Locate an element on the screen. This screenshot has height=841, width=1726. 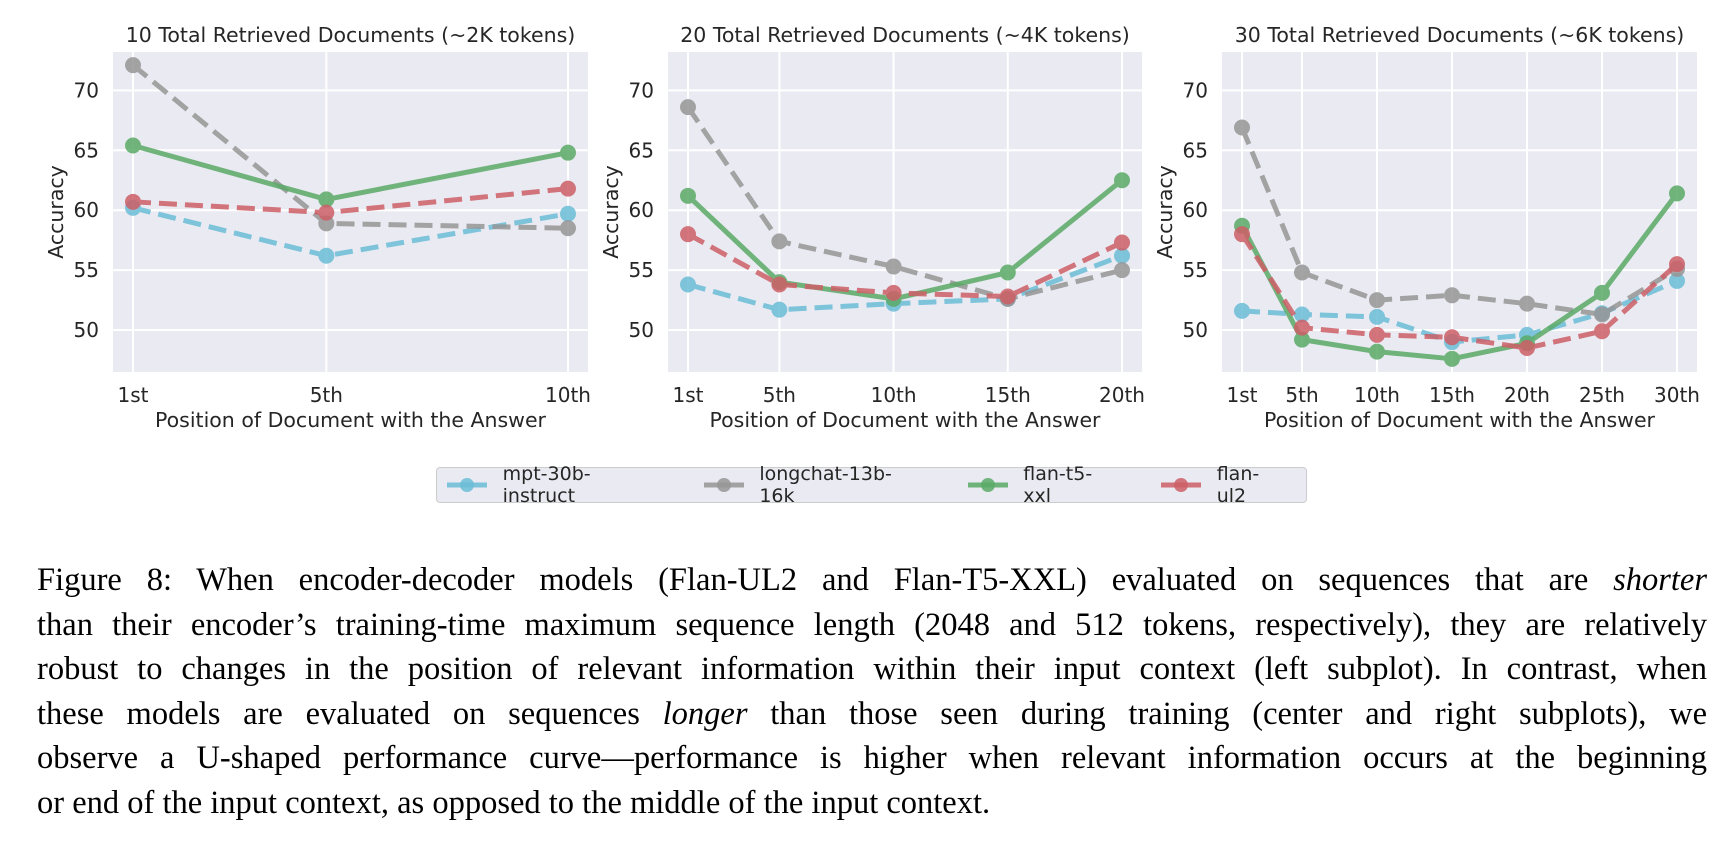
legend-item: mpt-30b-instruct is located at coordinates (553, 485).